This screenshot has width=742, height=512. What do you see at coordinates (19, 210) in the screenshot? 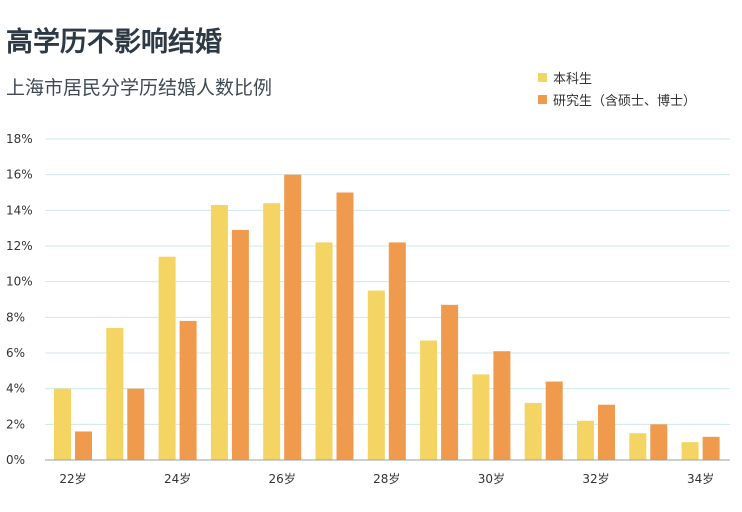
I see `y-tick-label-7: 14%` at bounding box center [19, 210].